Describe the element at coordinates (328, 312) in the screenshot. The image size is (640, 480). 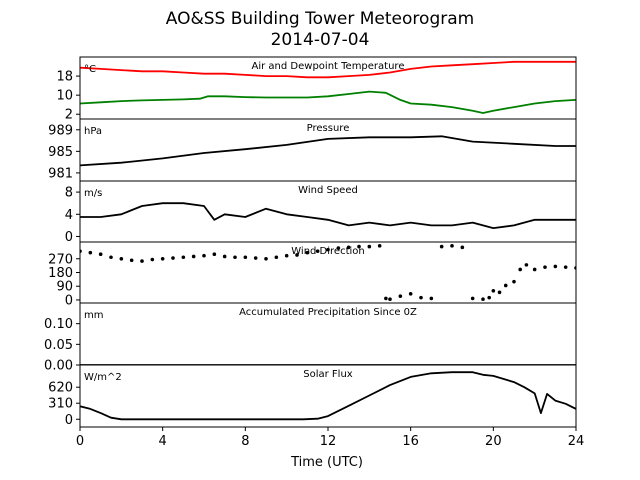
I see `panel-precipitation-title: Accumulated Precipitation Since 0Z` at that location.